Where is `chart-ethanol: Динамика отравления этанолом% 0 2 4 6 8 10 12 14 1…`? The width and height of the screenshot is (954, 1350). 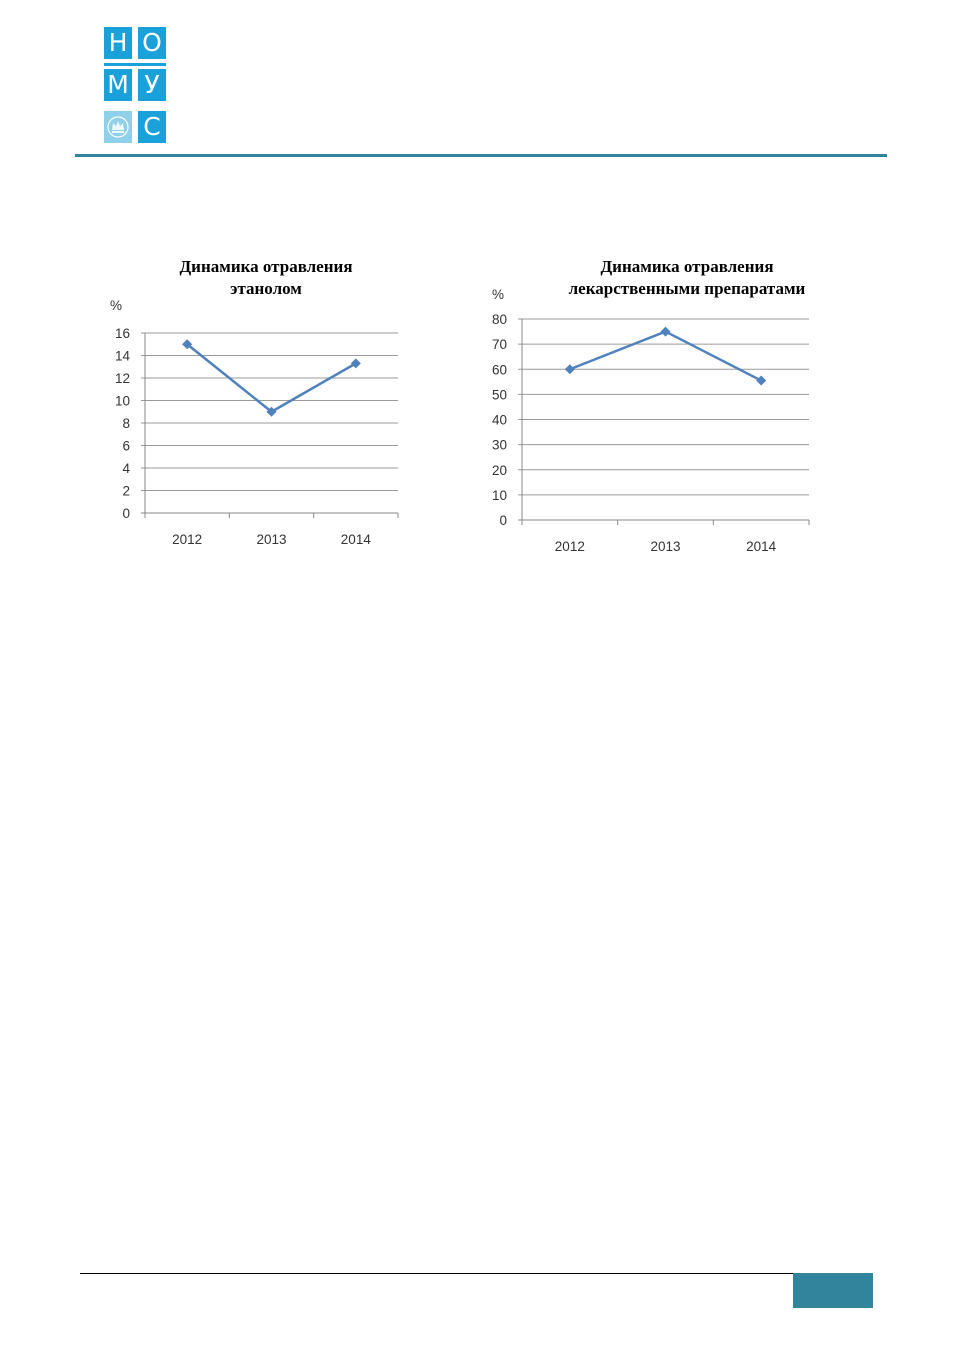
chart-ethanol: Динамика отравления этанолом% 0 2 4 6 8 10 12 14 1… is located at coordinates (254, 402).